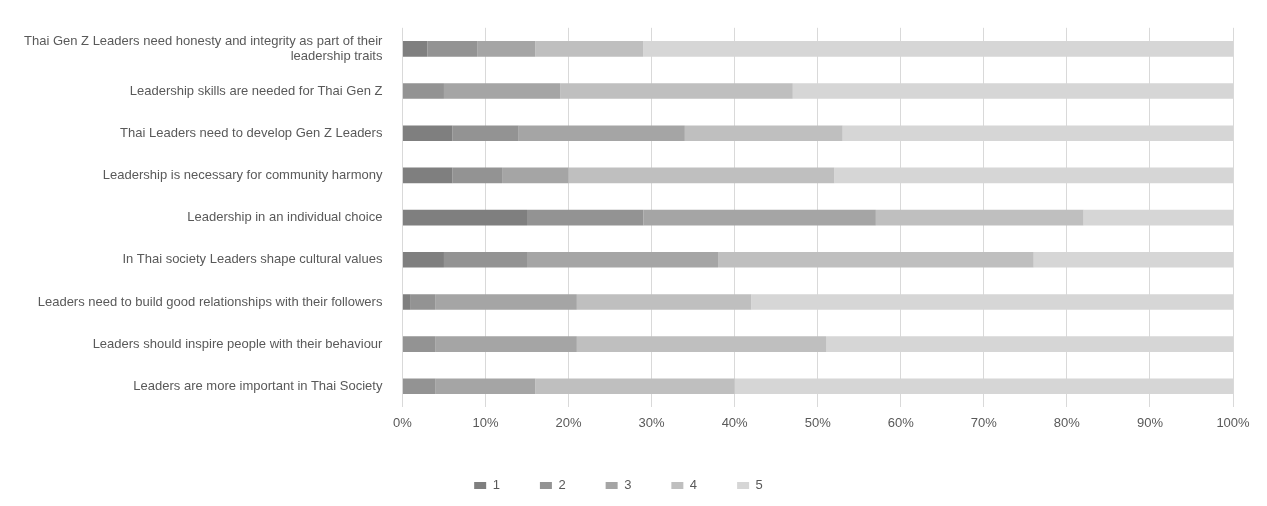 The width and height of the screenshot is (1267, 506). Describe the element at coordinates (496, 485) in the screenshot. I see `legend-label: 1` at that location.